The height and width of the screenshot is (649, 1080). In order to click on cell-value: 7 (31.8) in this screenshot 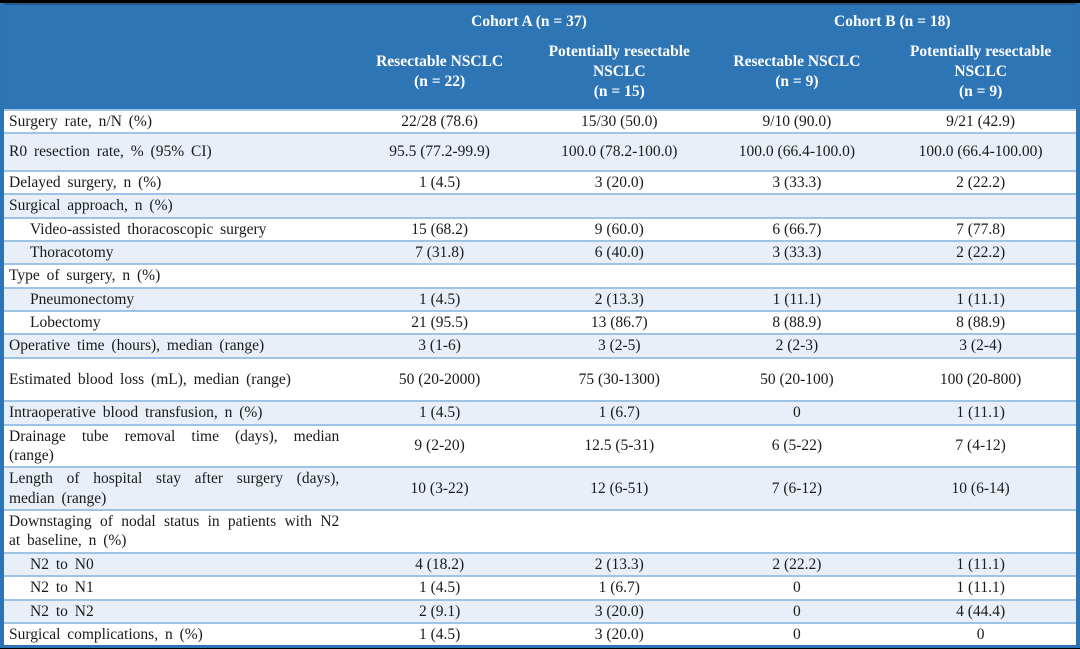, I will do `click(439, 252)`.